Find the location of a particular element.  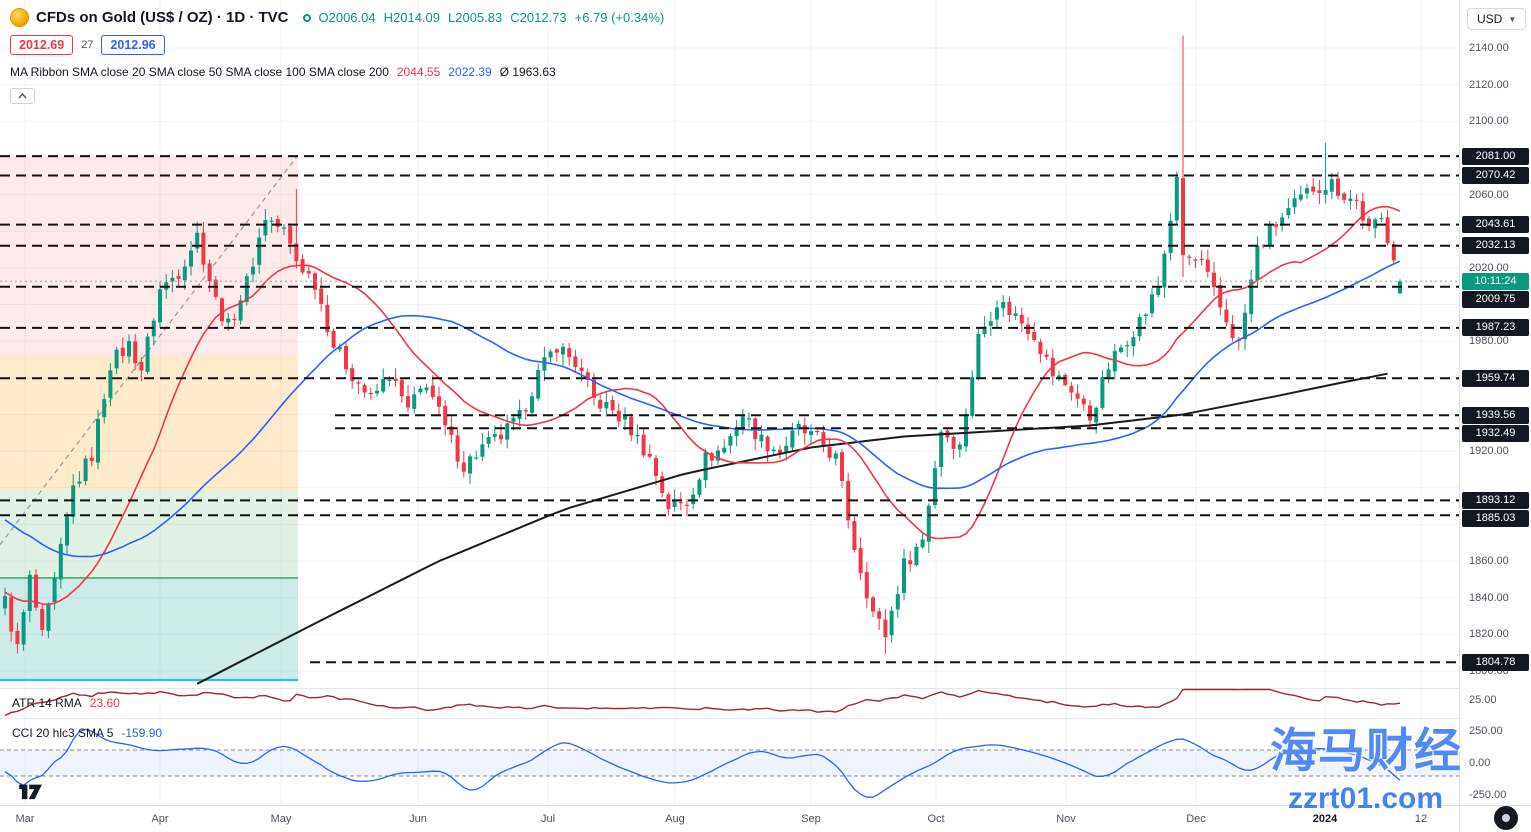

cci-legend: CCI 20 hlc3 SMA 5 -159.90 is located at coordinates (87, 733).